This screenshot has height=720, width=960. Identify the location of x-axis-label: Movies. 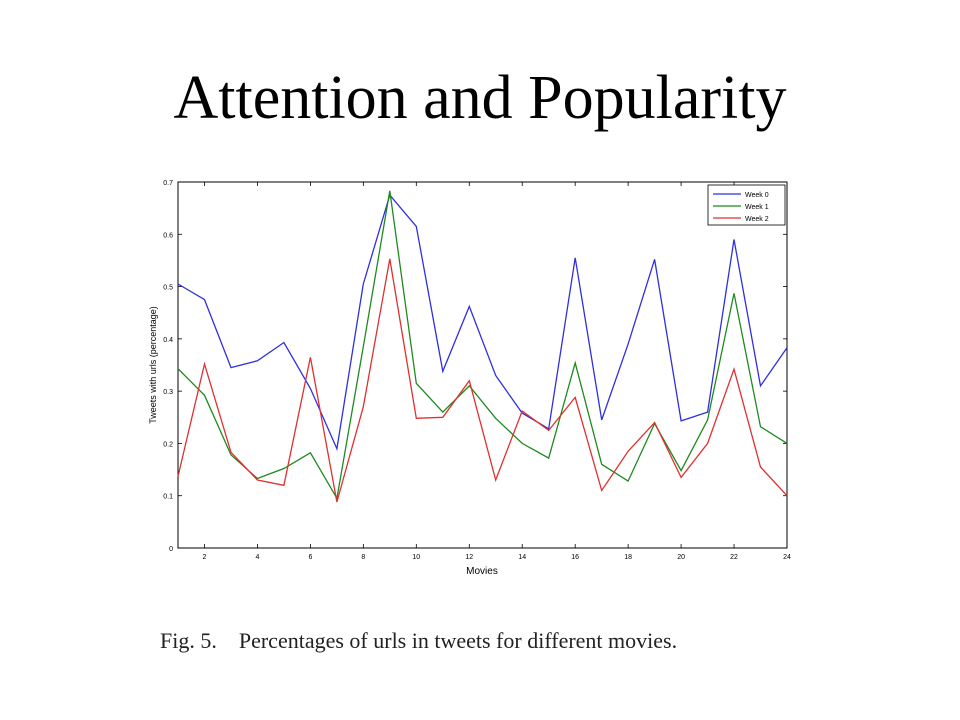
(482, 571).